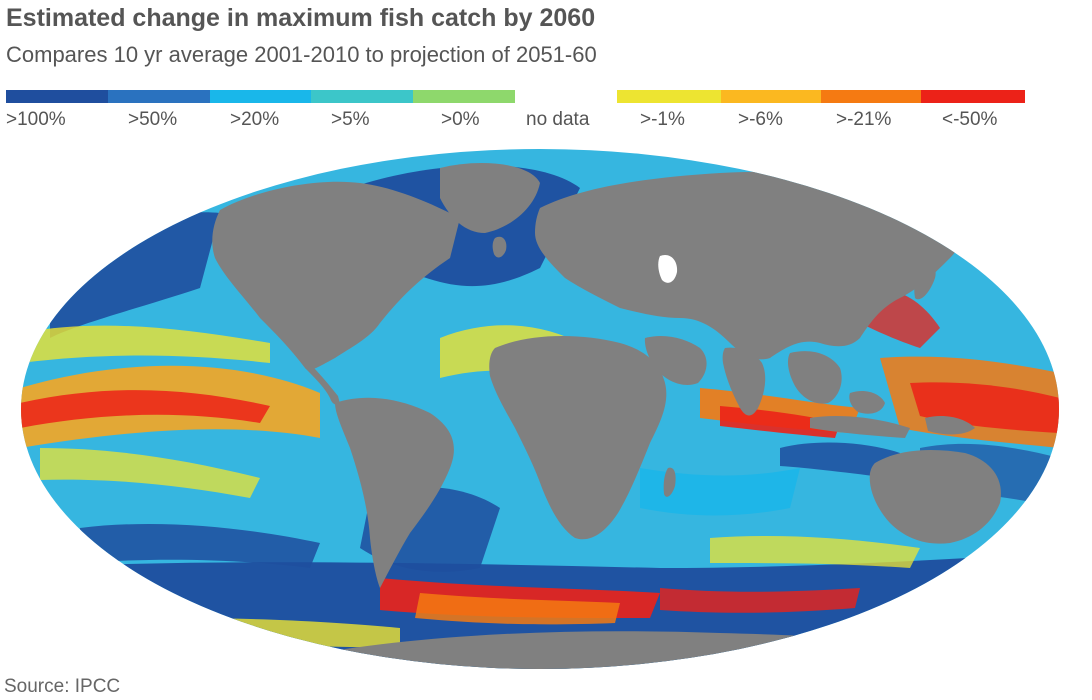  What do you see at coordinates (62, 686) in the screenshot?
I see `source-note: Source: IPCC` at bounding box center [62, 686].